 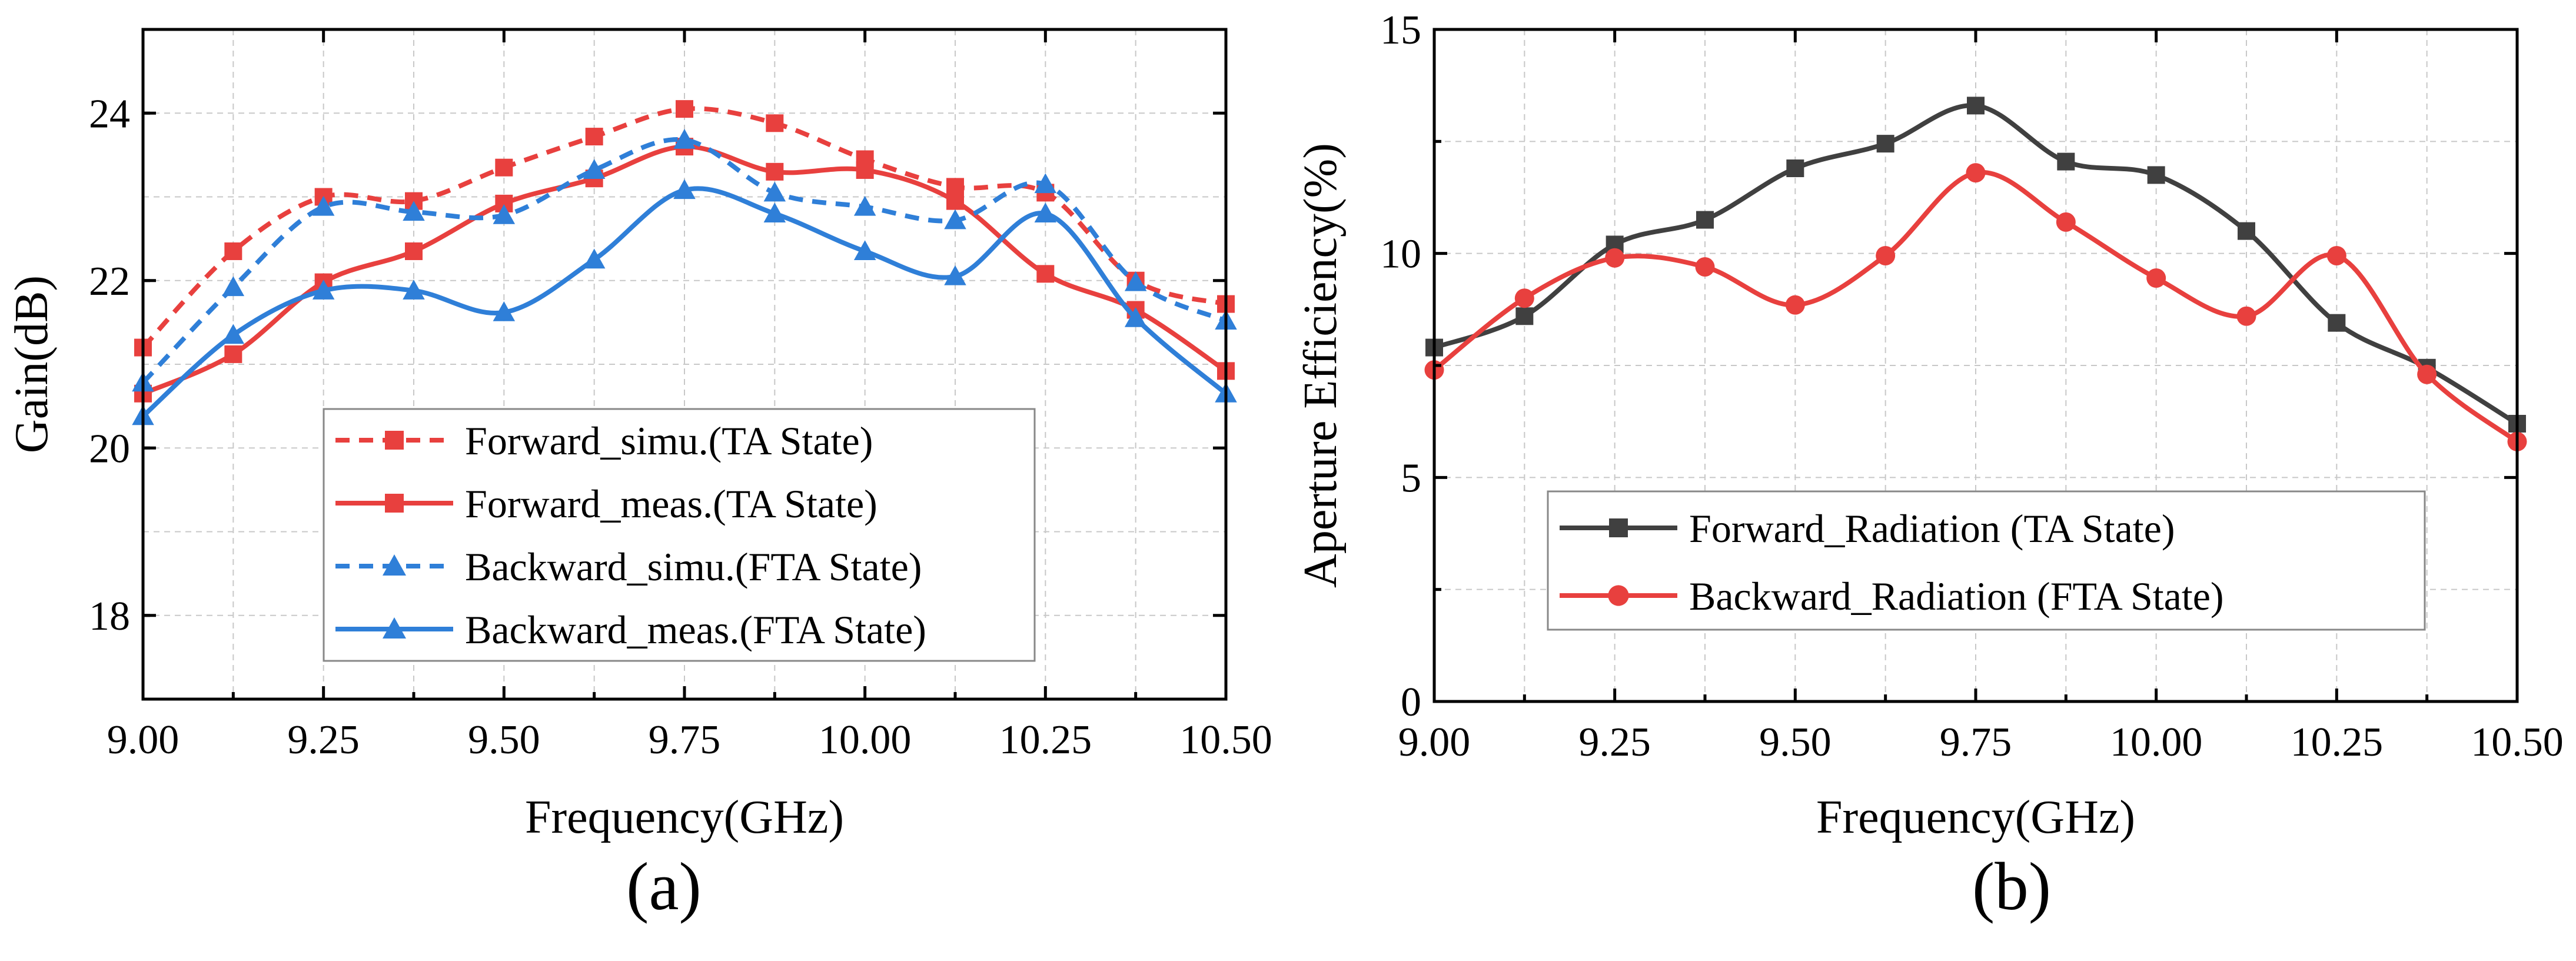 What do you see at coordinates (32, 364) in the screenshot?
I see `y-axis-label: Gain(dB)` at bounding box center [32, 364].